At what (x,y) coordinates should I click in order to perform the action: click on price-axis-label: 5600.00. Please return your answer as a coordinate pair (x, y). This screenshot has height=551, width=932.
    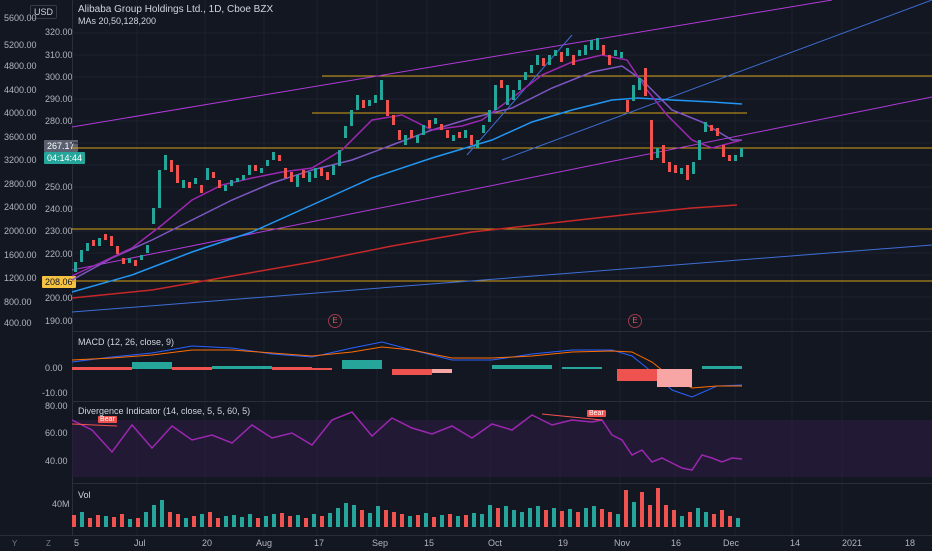
    Looking at the image, I should click on (20, 18).